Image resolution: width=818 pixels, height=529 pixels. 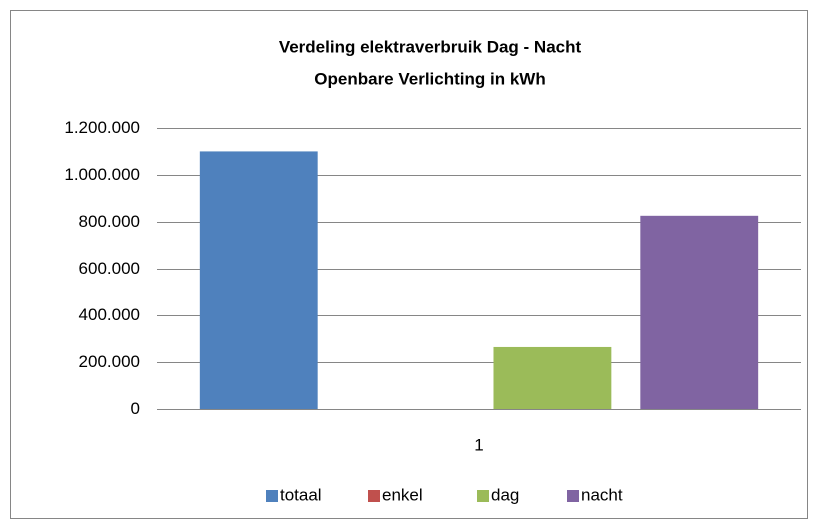 I want to click on y-tick-label: 400.000, so click(x=109, y=314).